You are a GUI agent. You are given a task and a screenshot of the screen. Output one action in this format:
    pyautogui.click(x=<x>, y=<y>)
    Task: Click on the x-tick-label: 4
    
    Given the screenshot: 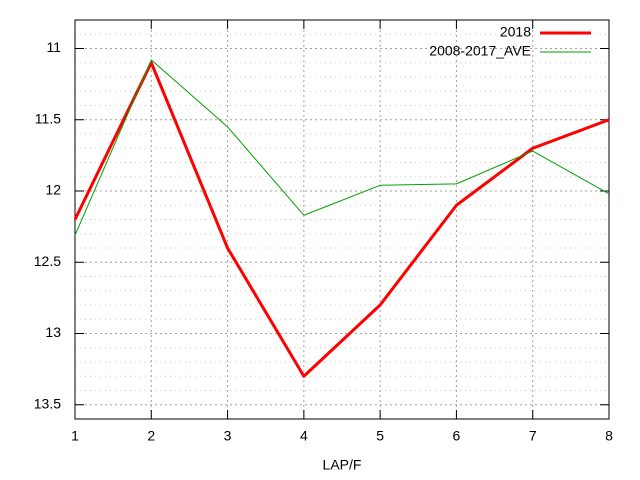 What is the action you would take?
    pyautogui.click(x=304, y=436)
    